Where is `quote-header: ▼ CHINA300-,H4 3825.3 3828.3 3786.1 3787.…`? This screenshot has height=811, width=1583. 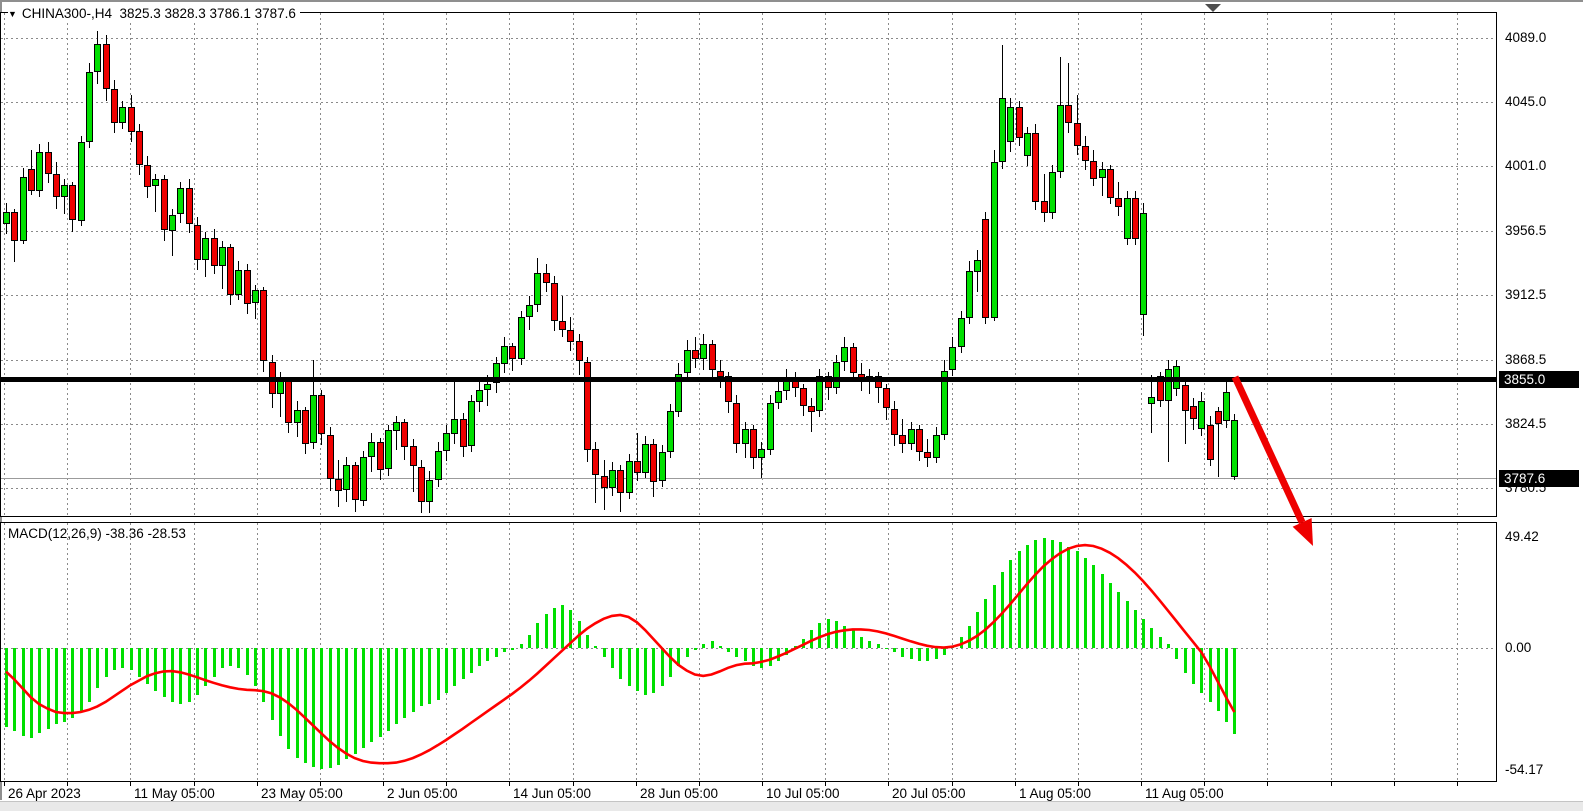
quote-header: ▼ CHINA300-,H4 3825.3 3828.3 3786.1 3787.… is located at coordinates (154, 13).